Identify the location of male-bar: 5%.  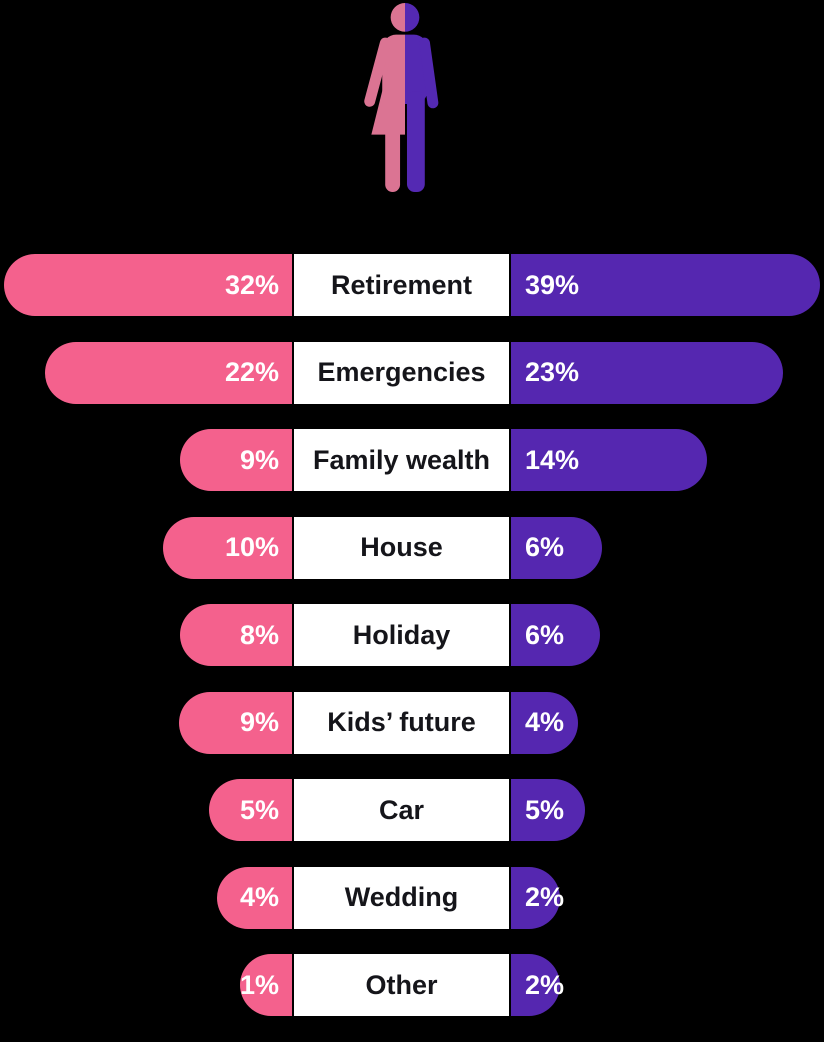
(548, 810).